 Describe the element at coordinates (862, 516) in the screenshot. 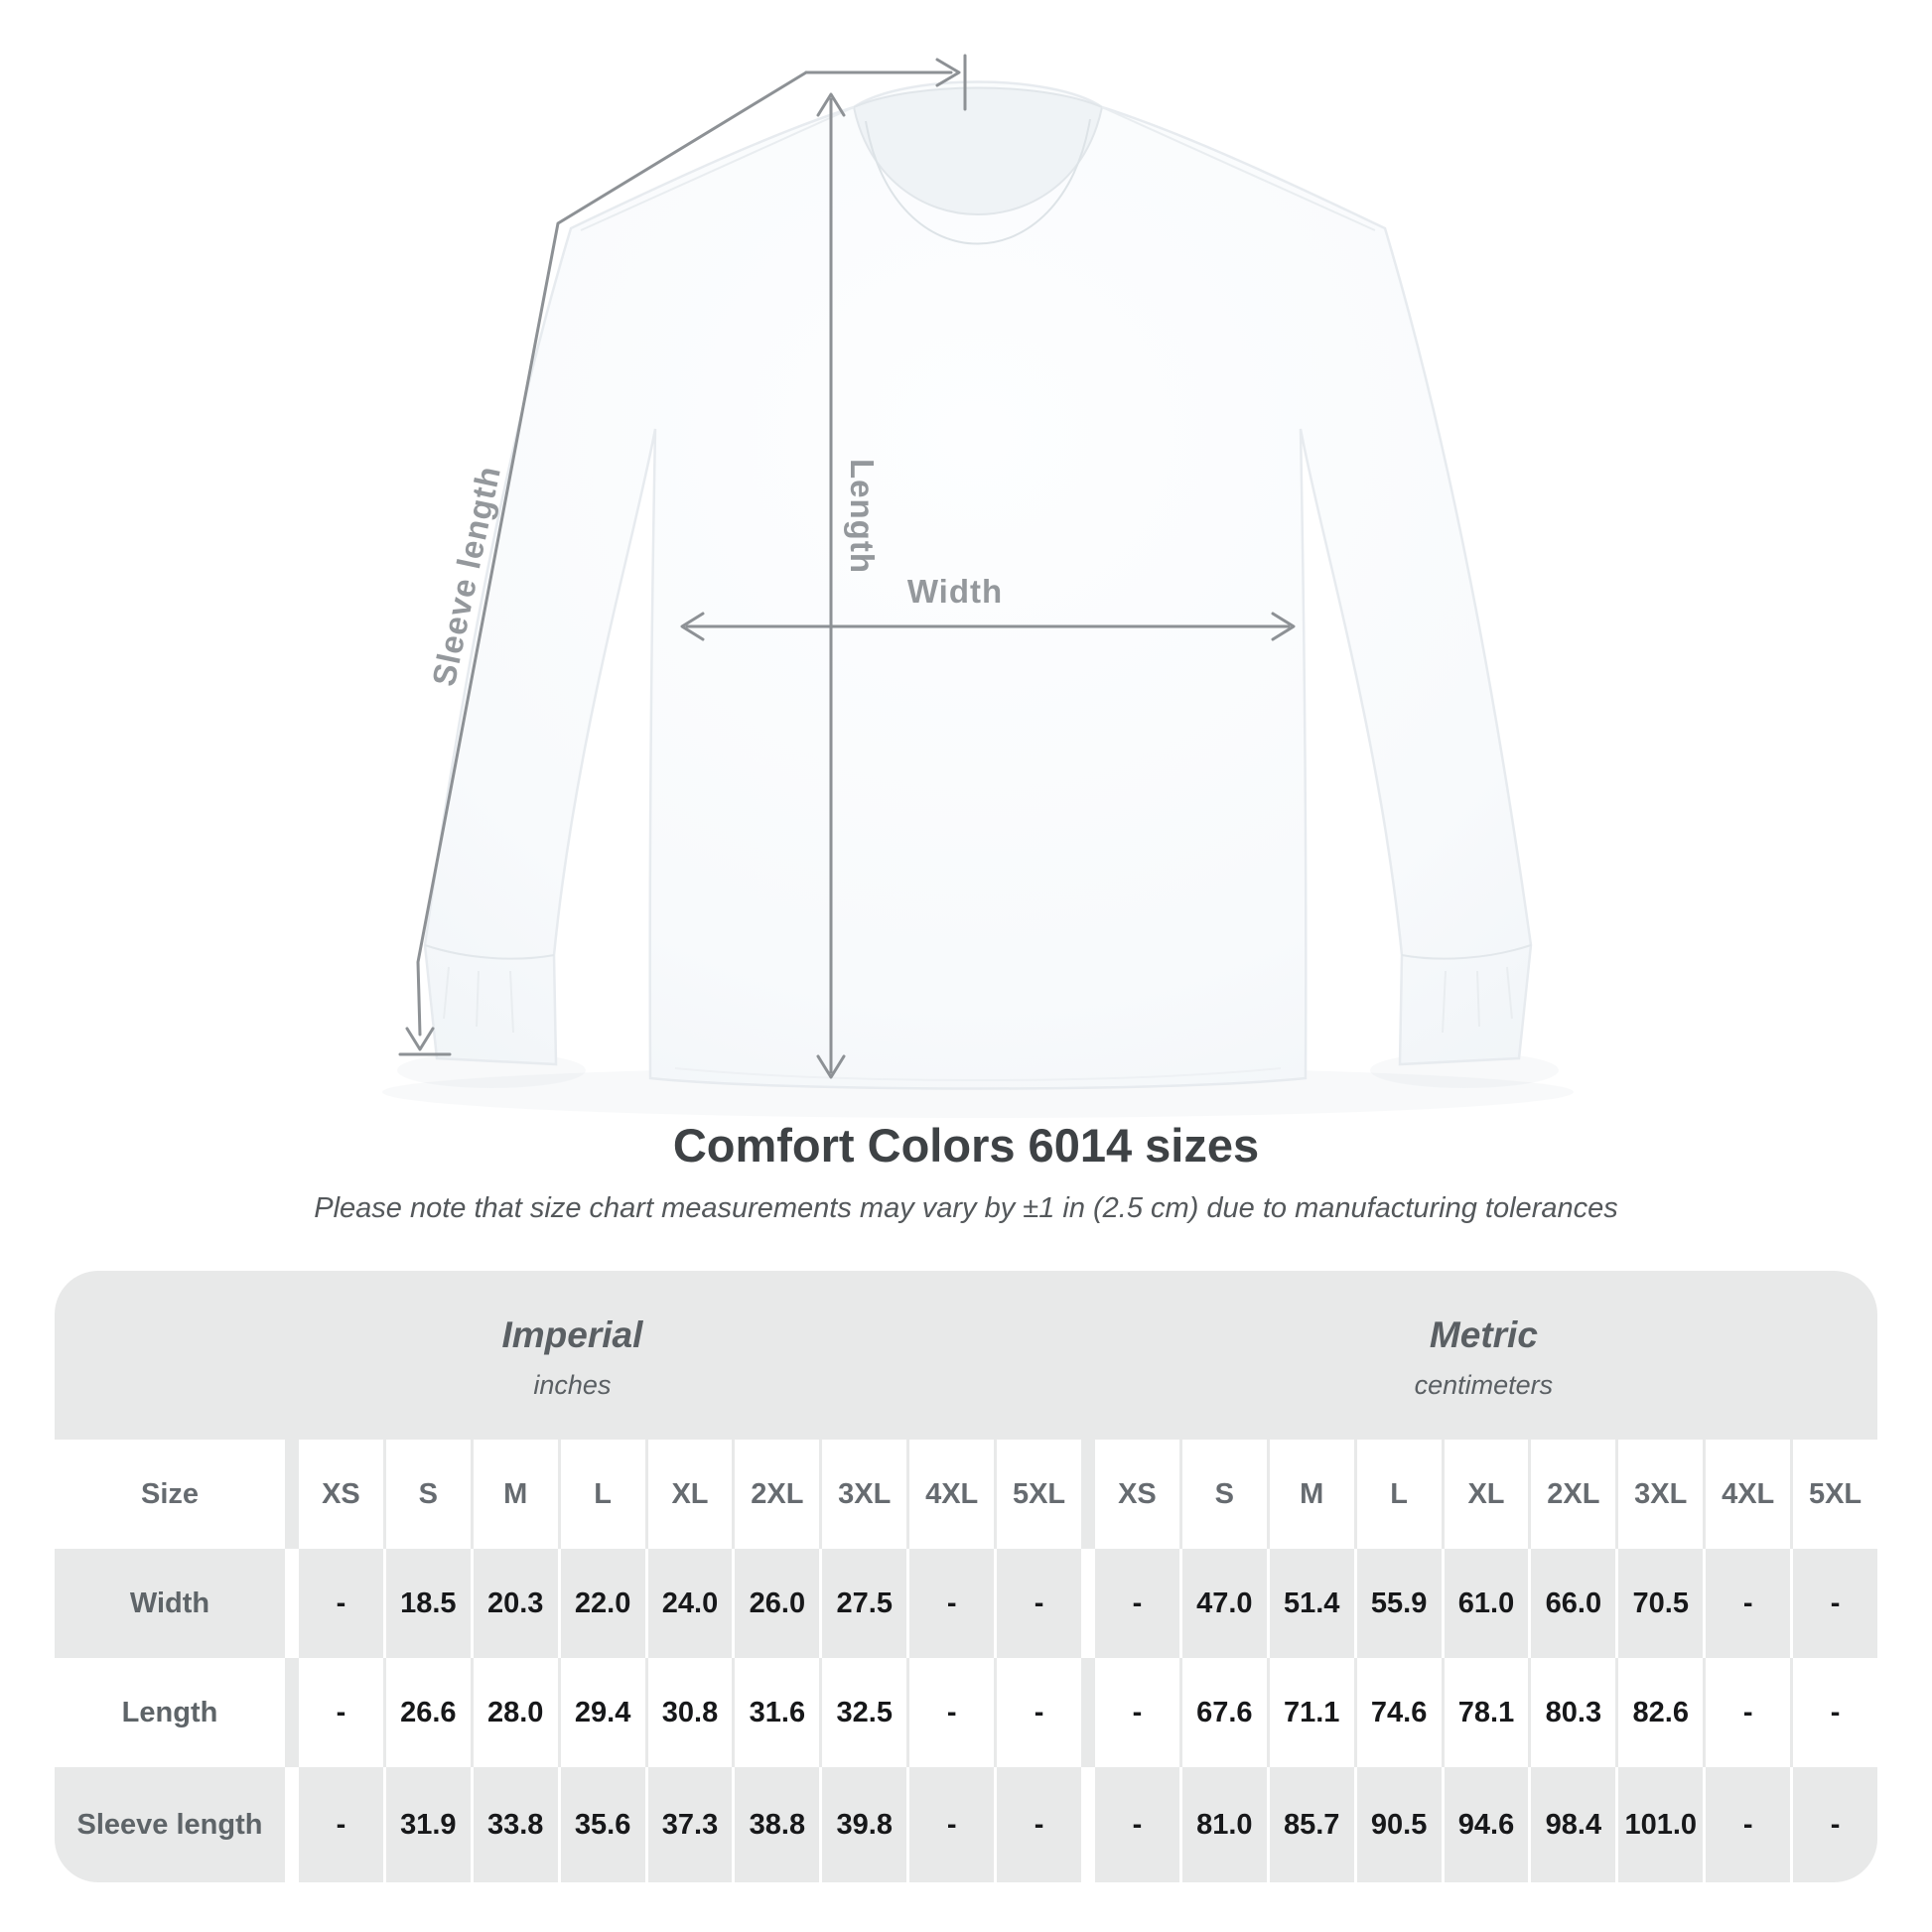

I see `length-label: Length` at that location.